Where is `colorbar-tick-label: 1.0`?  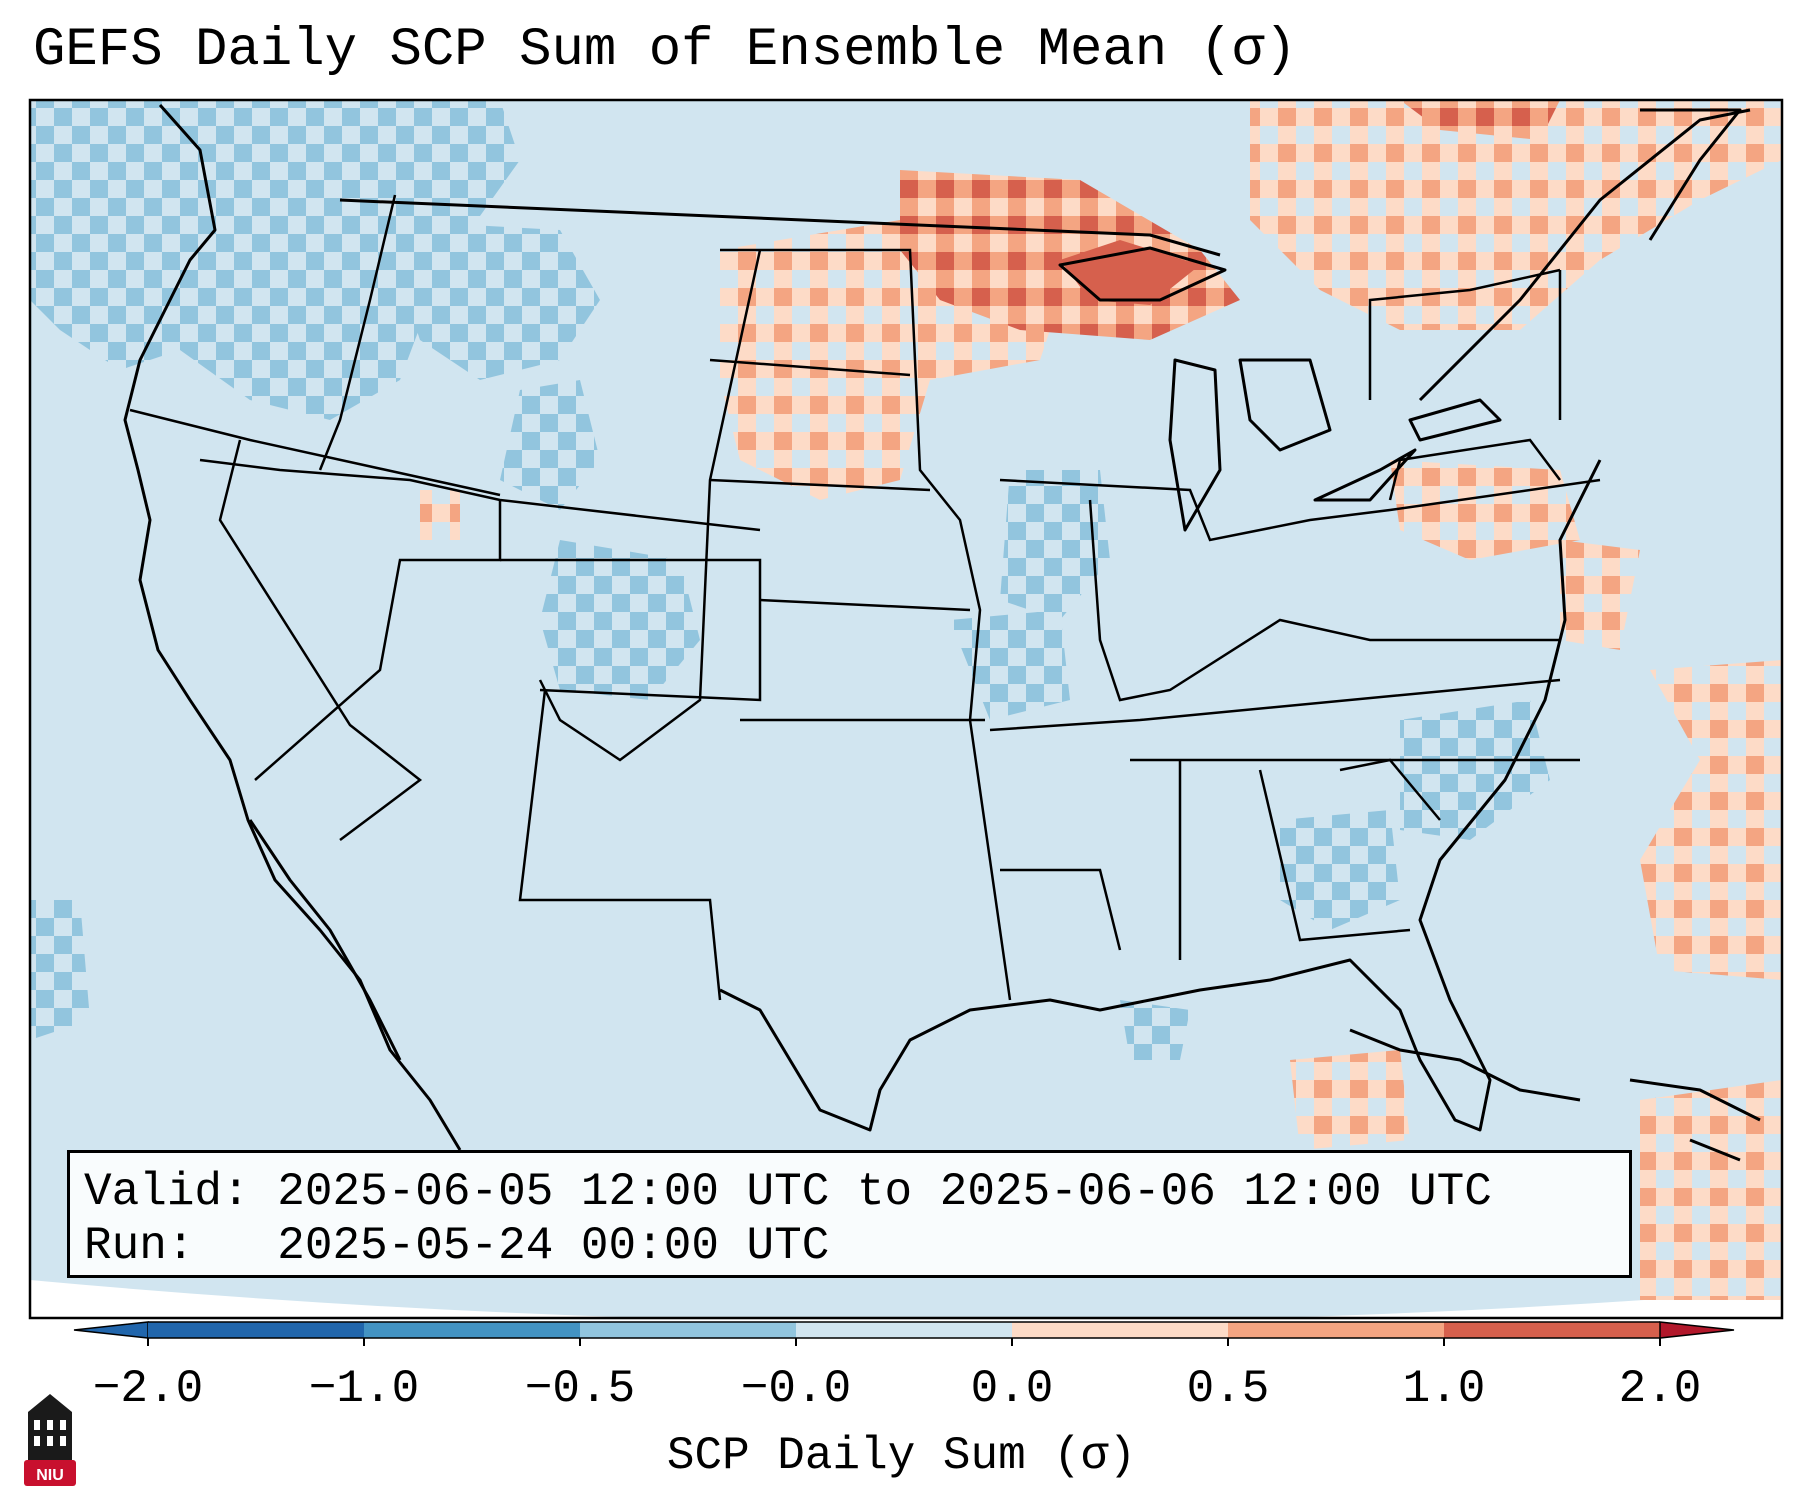 colorbar-tick-label: 1.0 is located at coordinates (1444, 1389).